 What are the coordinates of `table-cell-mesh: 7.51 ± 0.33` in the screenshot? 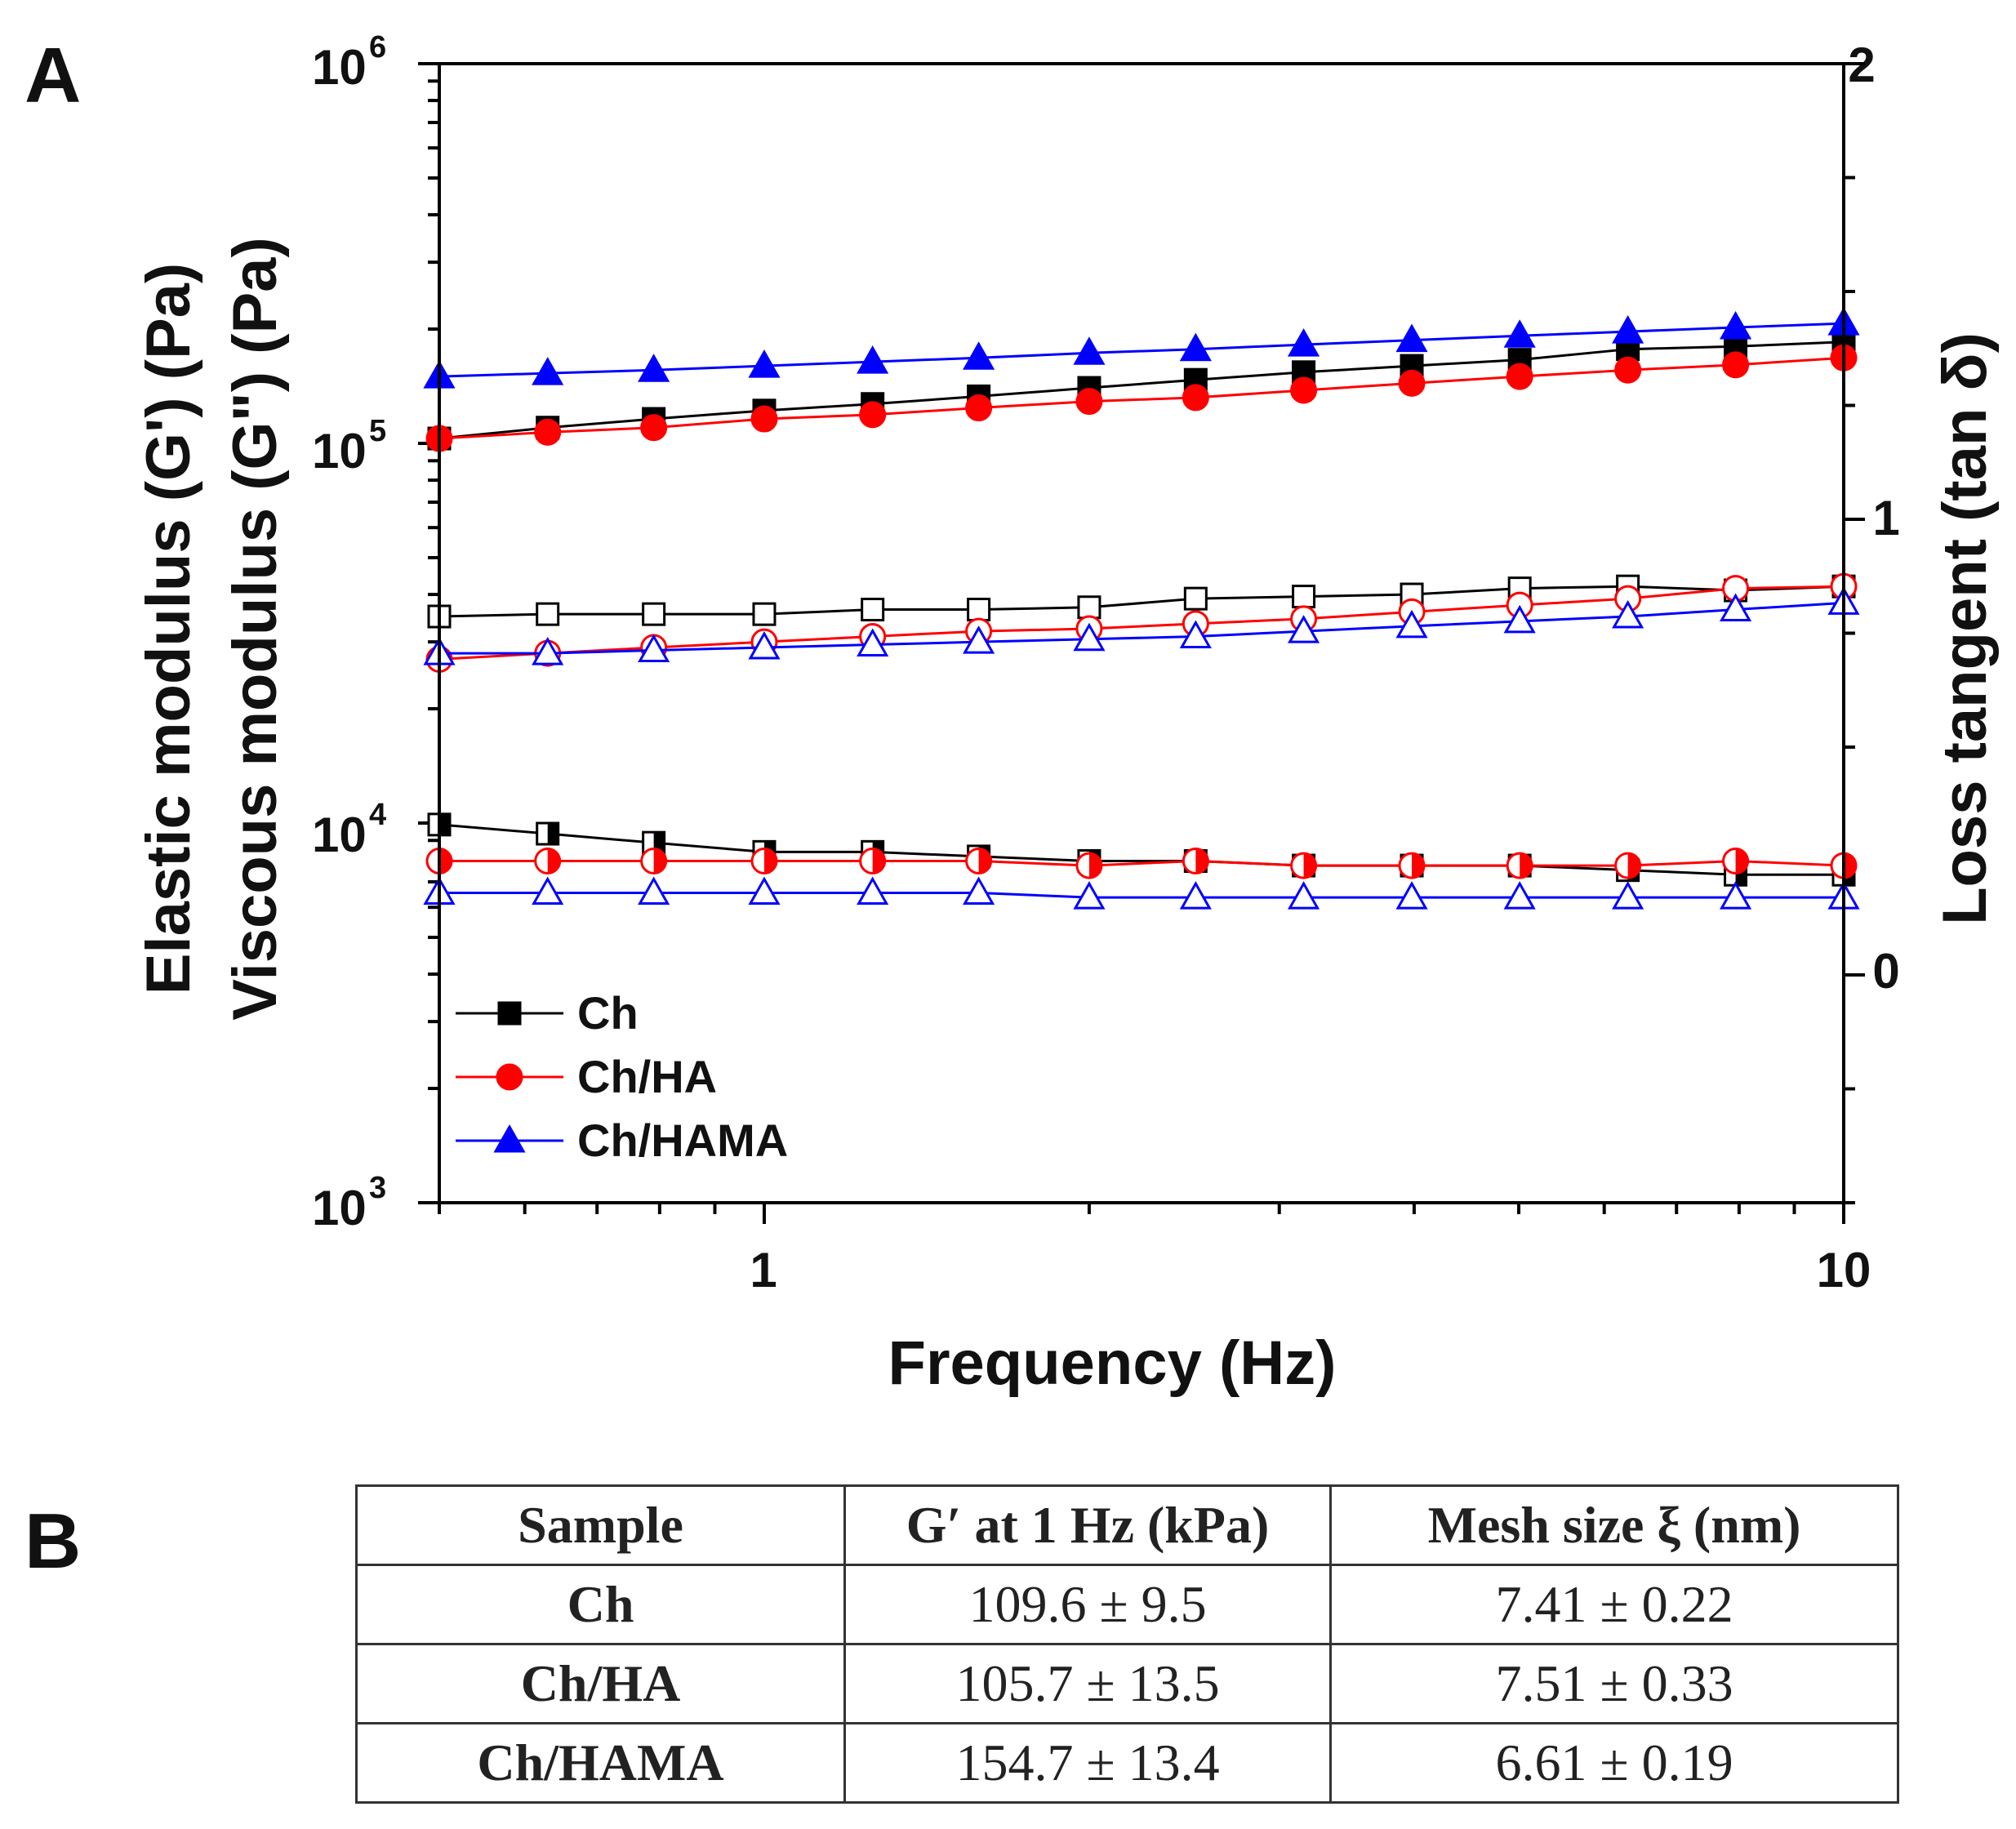 It's located at (1614, 1684).